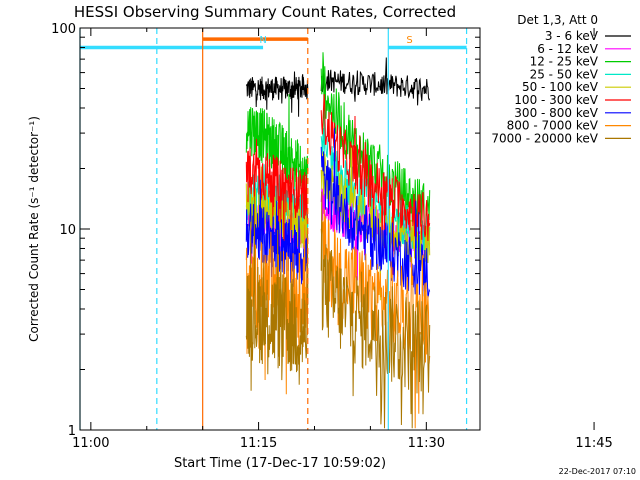 Image resolution: width=640 pixels, height=480 pixels. I want to click on legend-label: 12 - 25 keV, so click(564, 62).